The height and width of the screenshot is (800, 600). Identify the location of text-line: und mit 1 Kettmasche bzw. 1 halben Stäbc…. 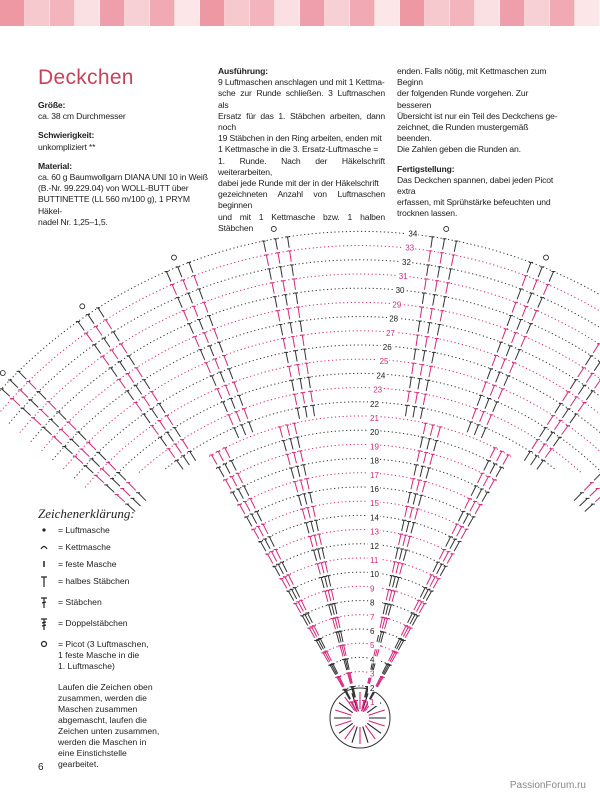
(301, 222).